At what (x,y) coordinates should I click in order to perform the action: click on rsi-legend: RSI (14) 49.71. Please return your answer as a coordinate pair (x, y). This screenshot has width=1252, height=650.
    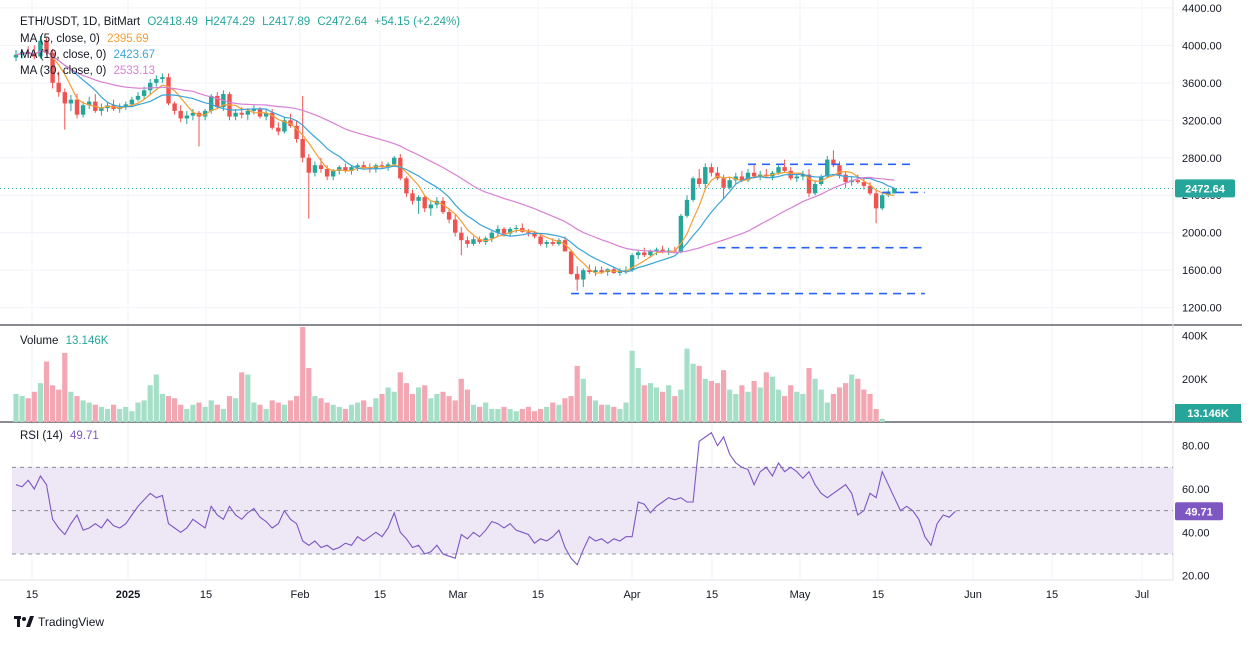
    Looking at the image, I should click on (61, 436).